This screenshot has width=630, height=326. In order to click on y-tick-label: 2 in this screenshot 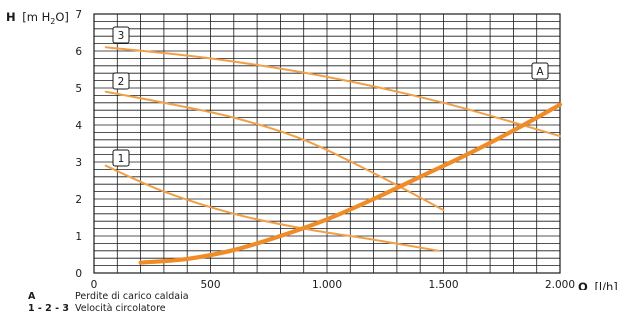, I will do `click(78, 200)`.